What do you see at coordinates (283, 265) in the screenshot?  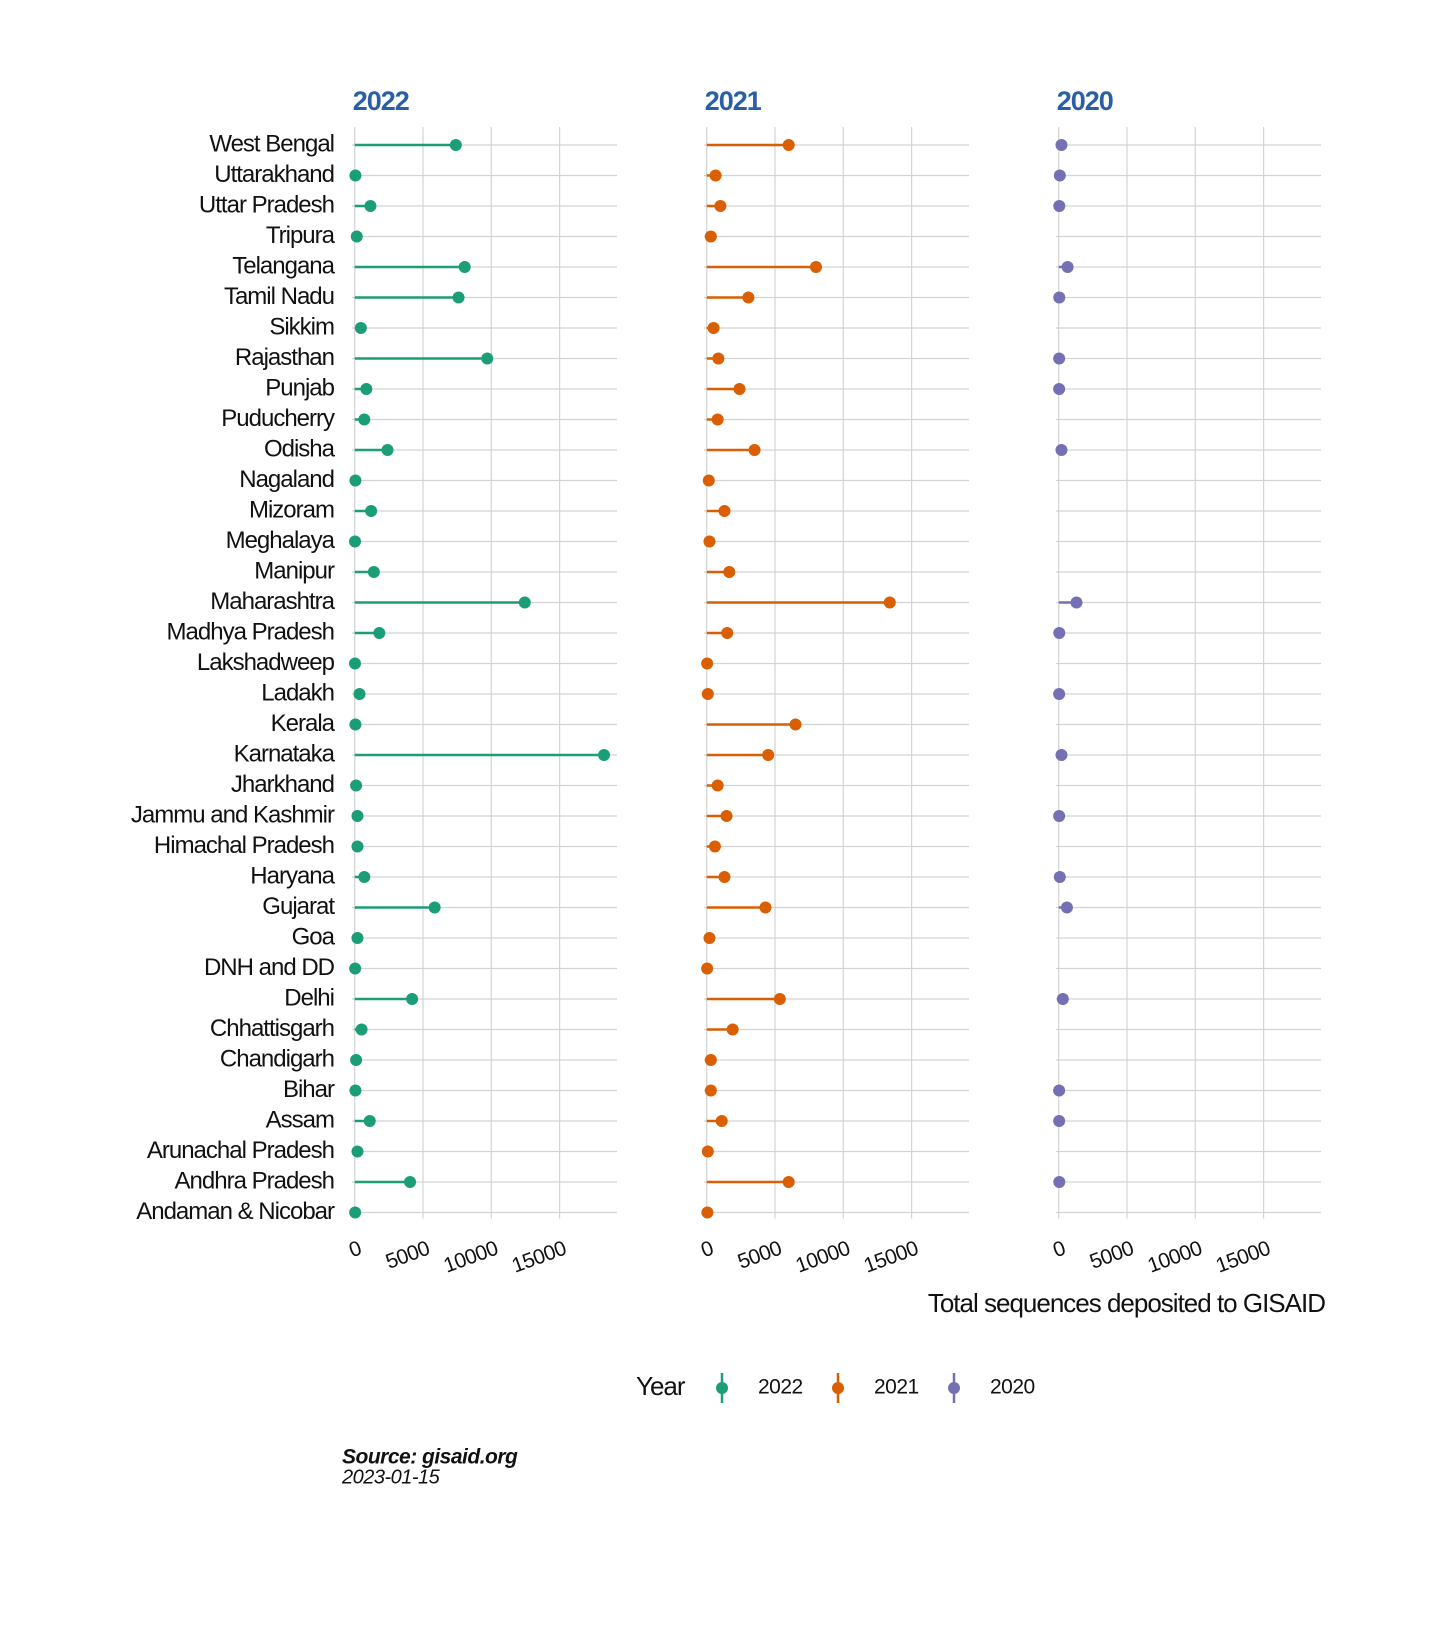 I see `category-label: Telangana` at bounding box center [283, 265].